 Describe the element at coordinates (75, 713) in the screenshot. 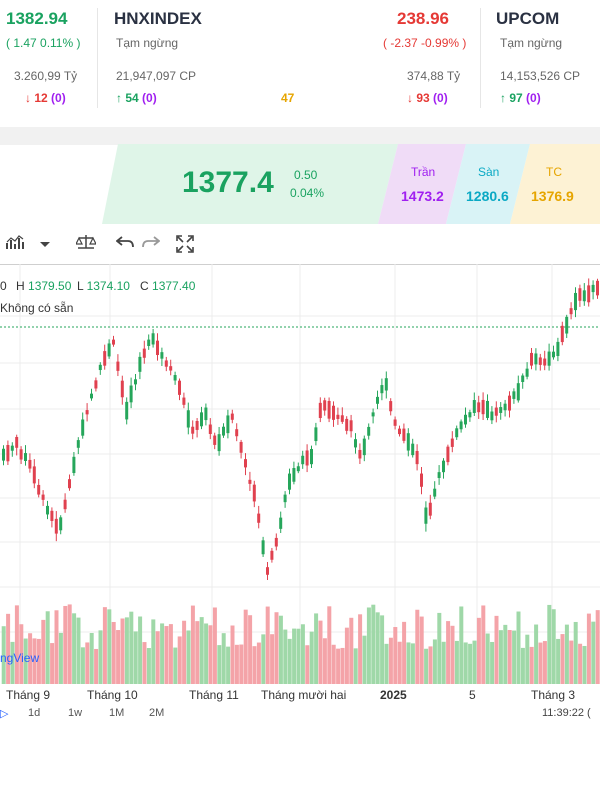

I see `timeframe-1w: 1w` at that location.